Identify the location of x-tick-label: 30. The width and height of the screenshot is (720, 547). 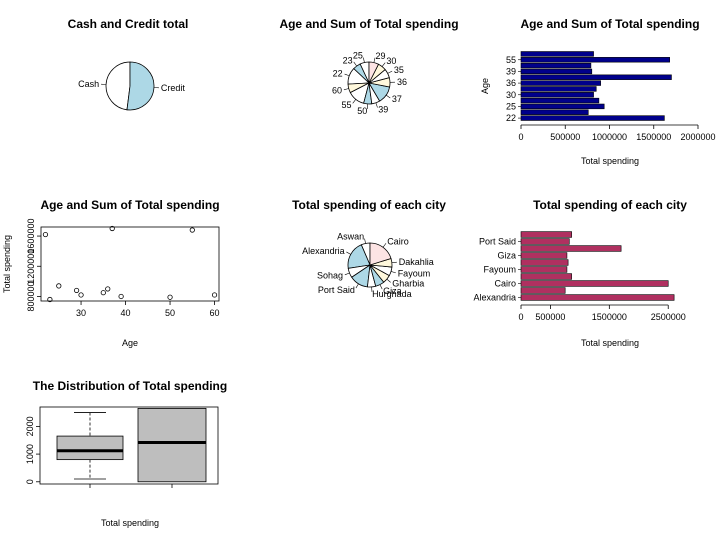
(81, 313).